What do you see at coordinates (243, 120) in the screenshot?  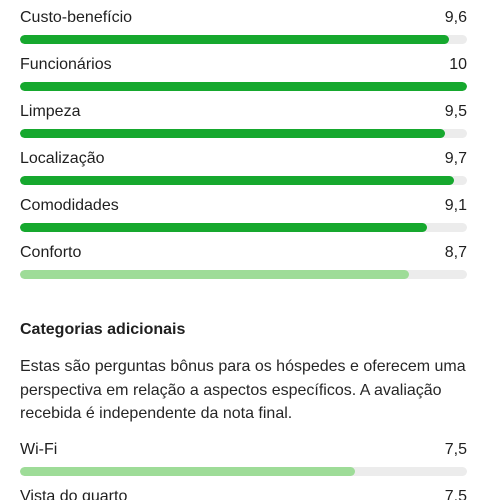 I see `rating-row-limpeza: Limpeza 9,5` at bounding box center [243, 120].